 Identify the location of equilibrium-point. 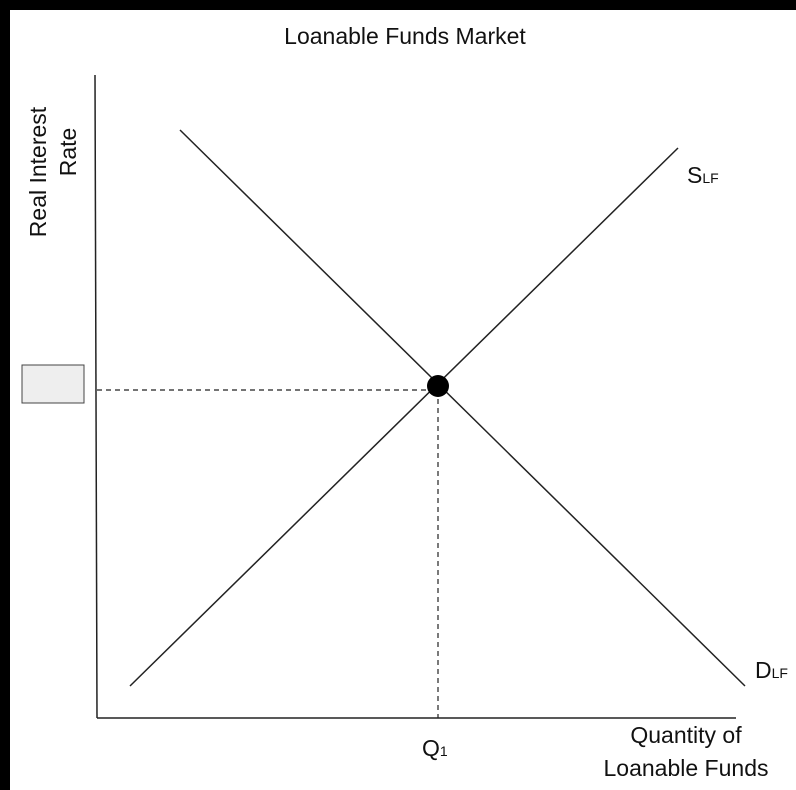
(438, 386).